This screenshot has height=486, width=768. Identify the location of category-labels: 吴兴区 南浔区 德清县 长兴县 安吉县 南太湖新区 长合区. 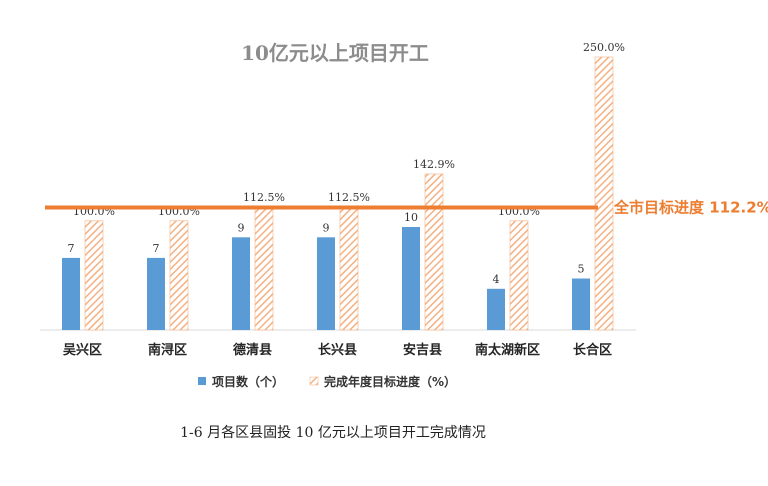
(337, 350).